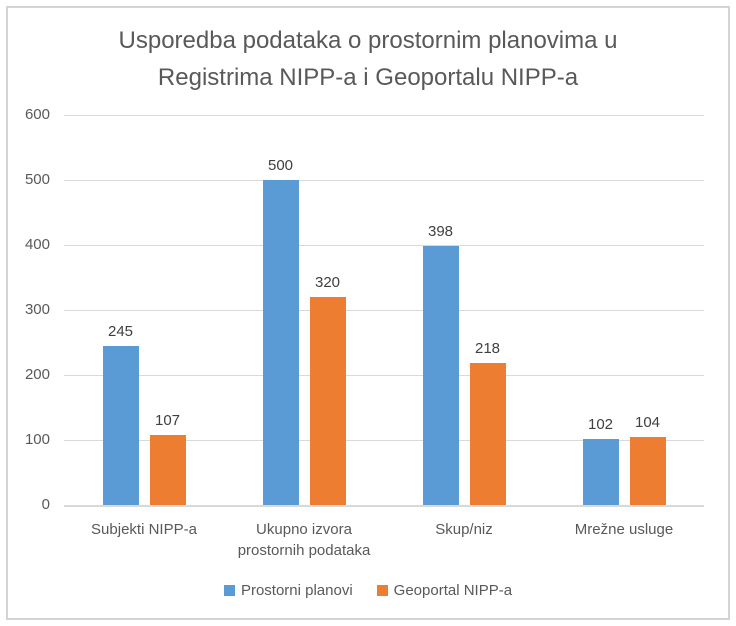 The image size is (736, 626). I want to click on data-label: 104, so click(647, 423).